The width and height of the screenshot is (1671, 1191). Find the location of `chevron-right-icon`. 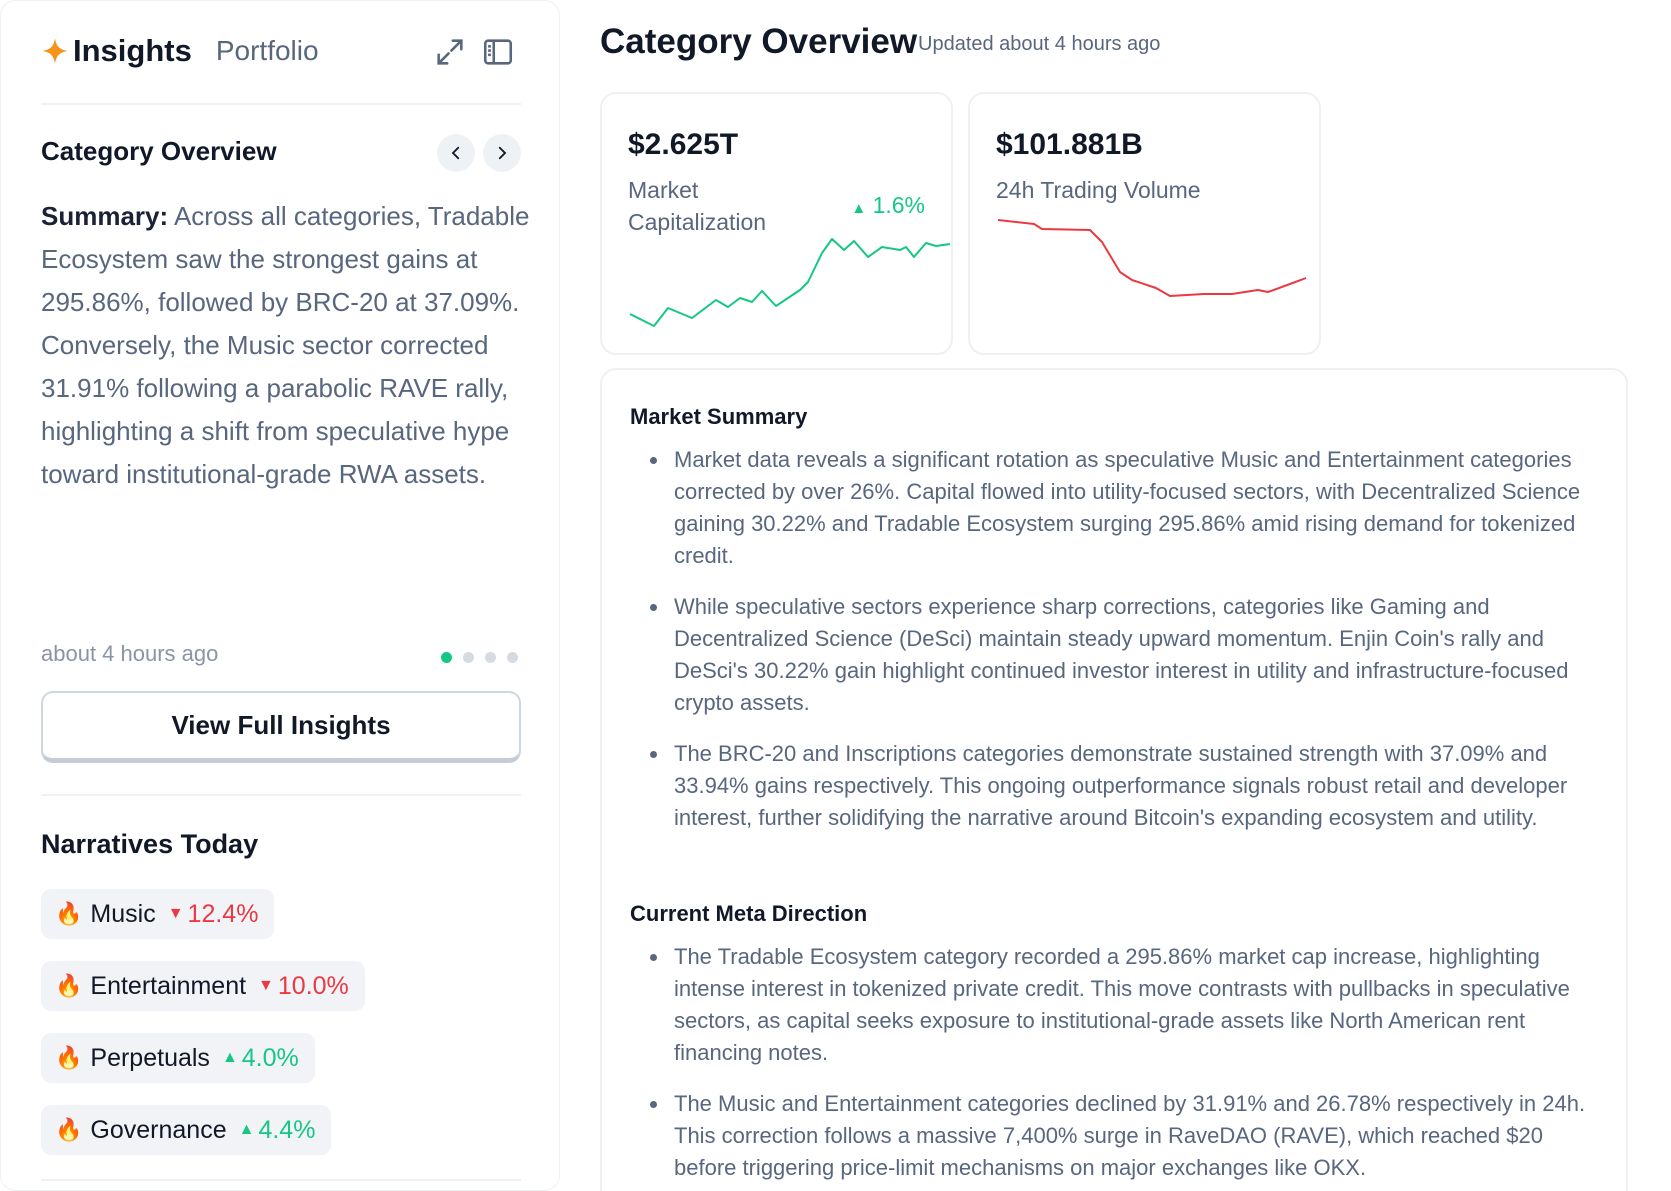

chevron-right-icon is located at coordinates (502, 153).